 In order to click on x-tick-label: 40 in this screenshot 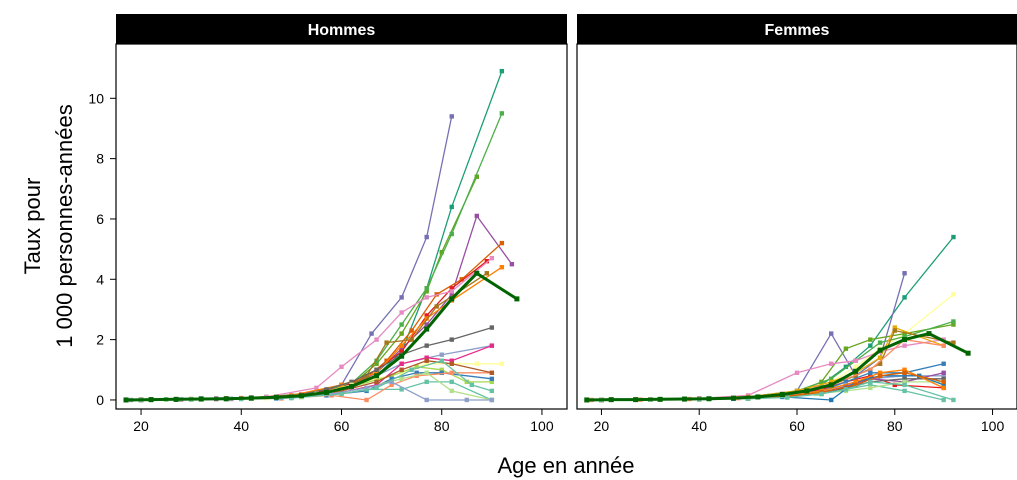, I will do `click(241, 426)`.